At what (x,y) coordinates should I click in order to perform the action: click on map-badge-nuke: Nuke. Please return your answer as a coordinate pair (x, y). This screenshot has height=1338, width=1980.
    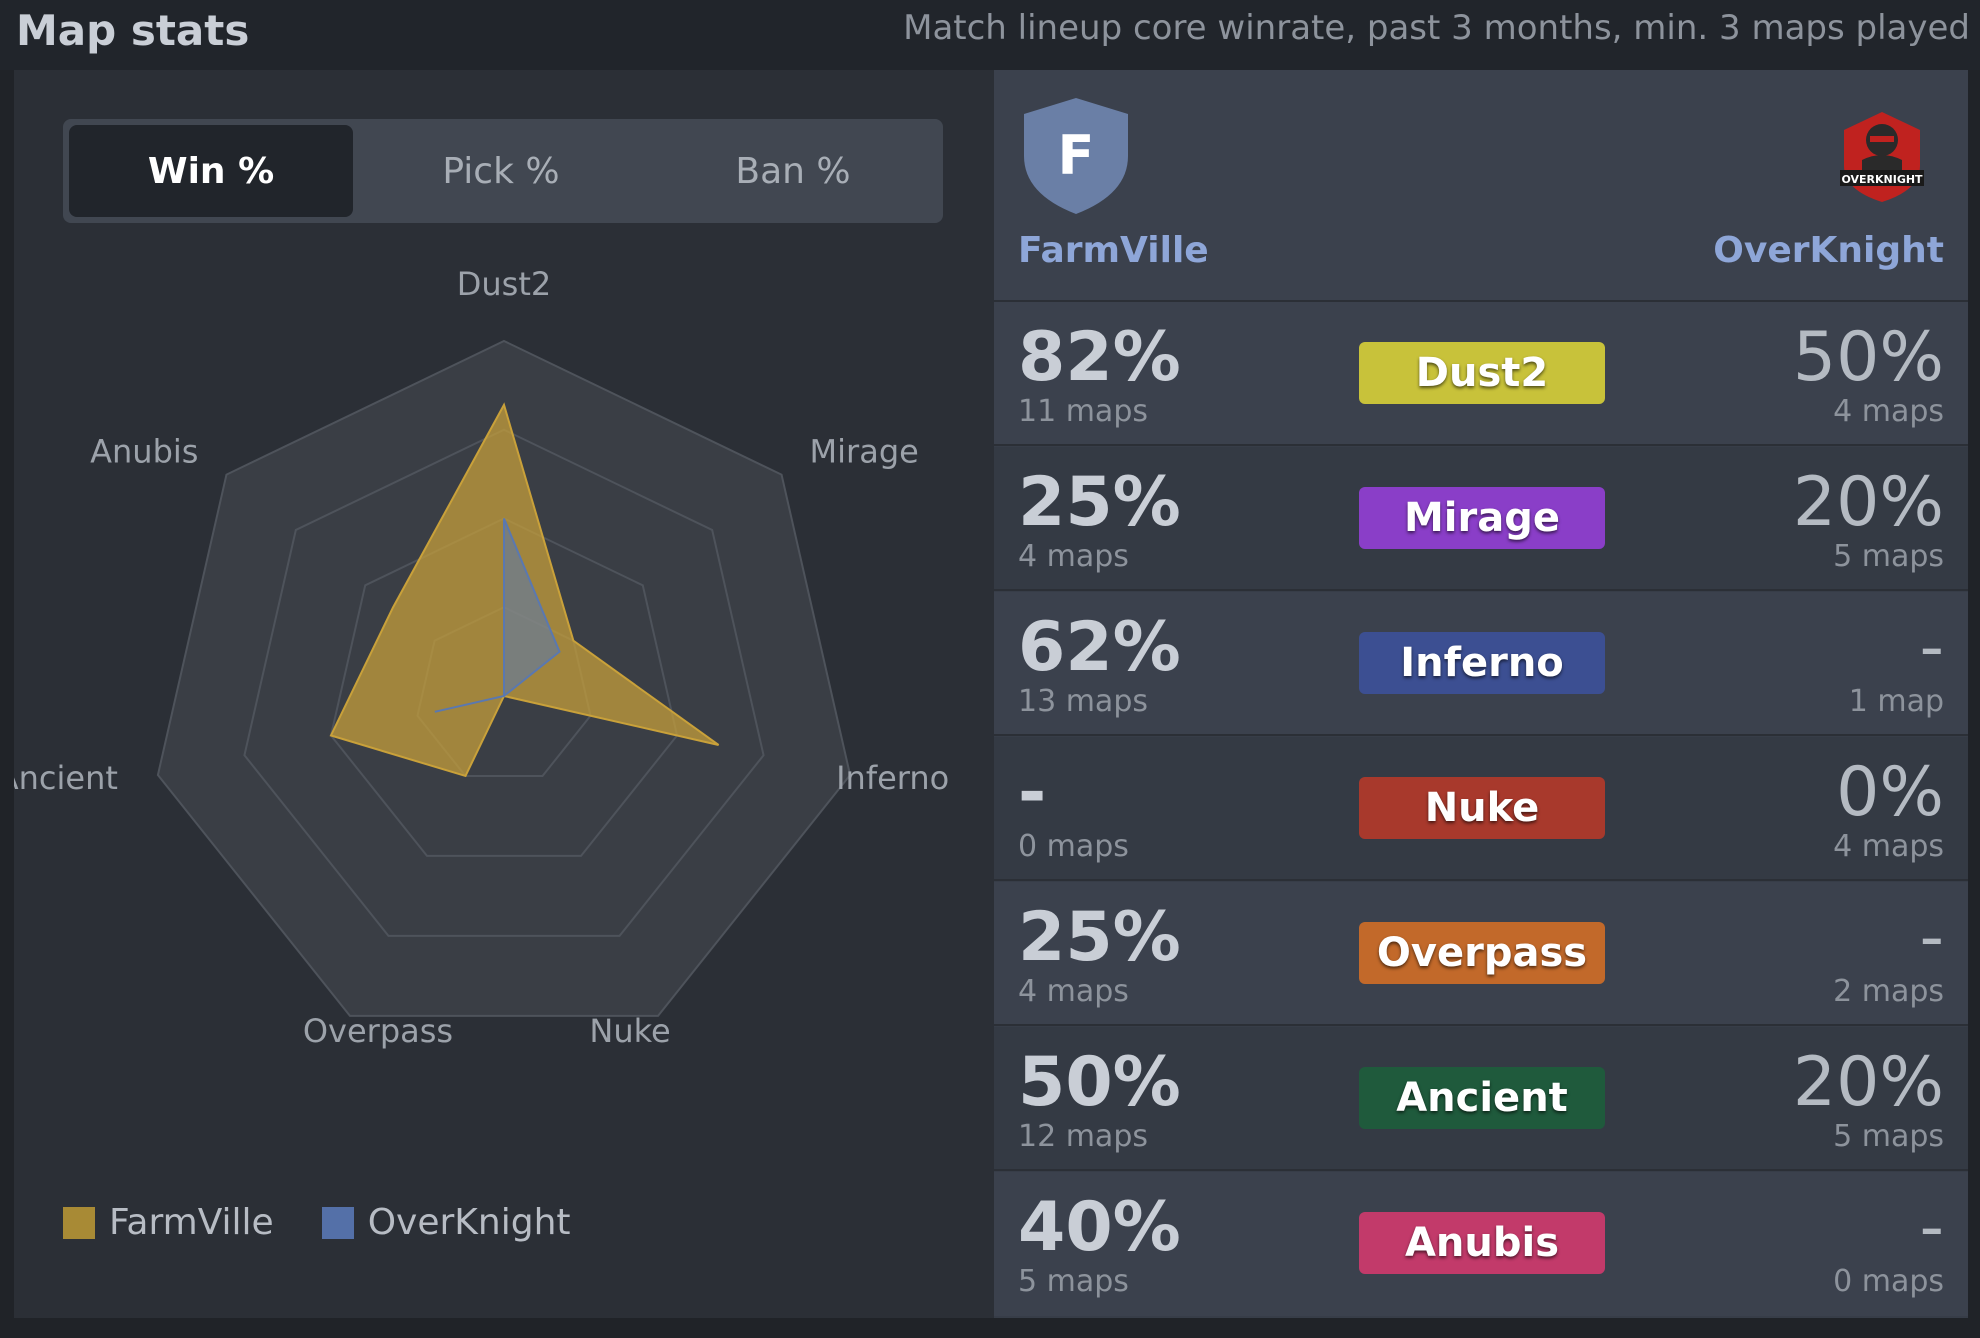
    Looking at the image, I should click on (1482, 808).